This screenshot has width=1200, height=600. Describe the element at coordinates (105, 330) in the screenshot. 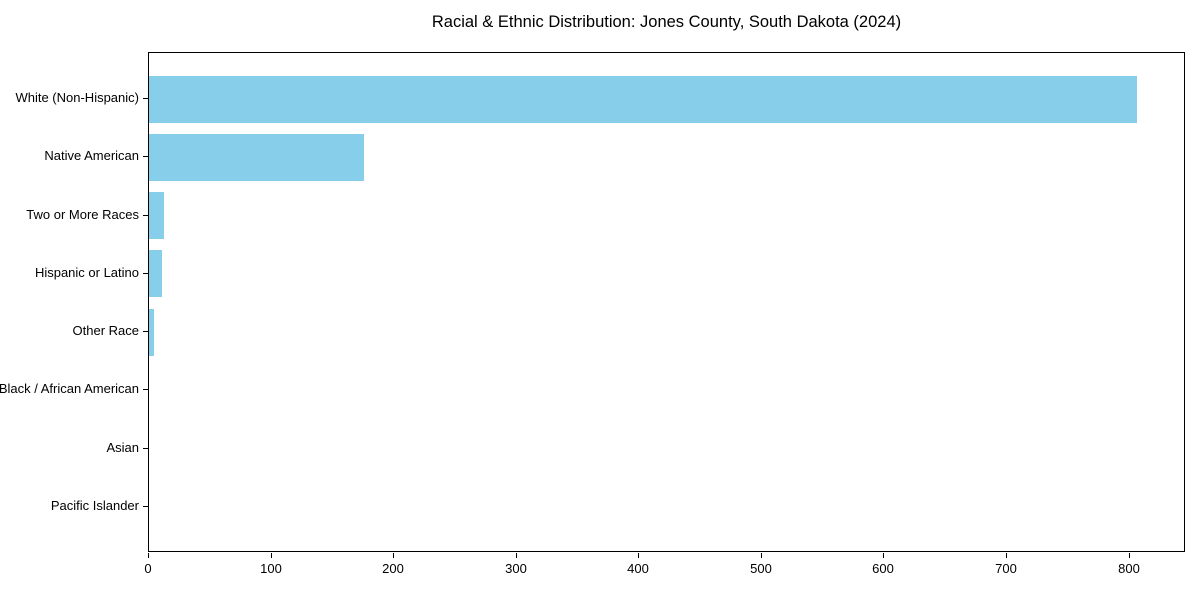

I see `y-axis-label: Other Race` at that location.